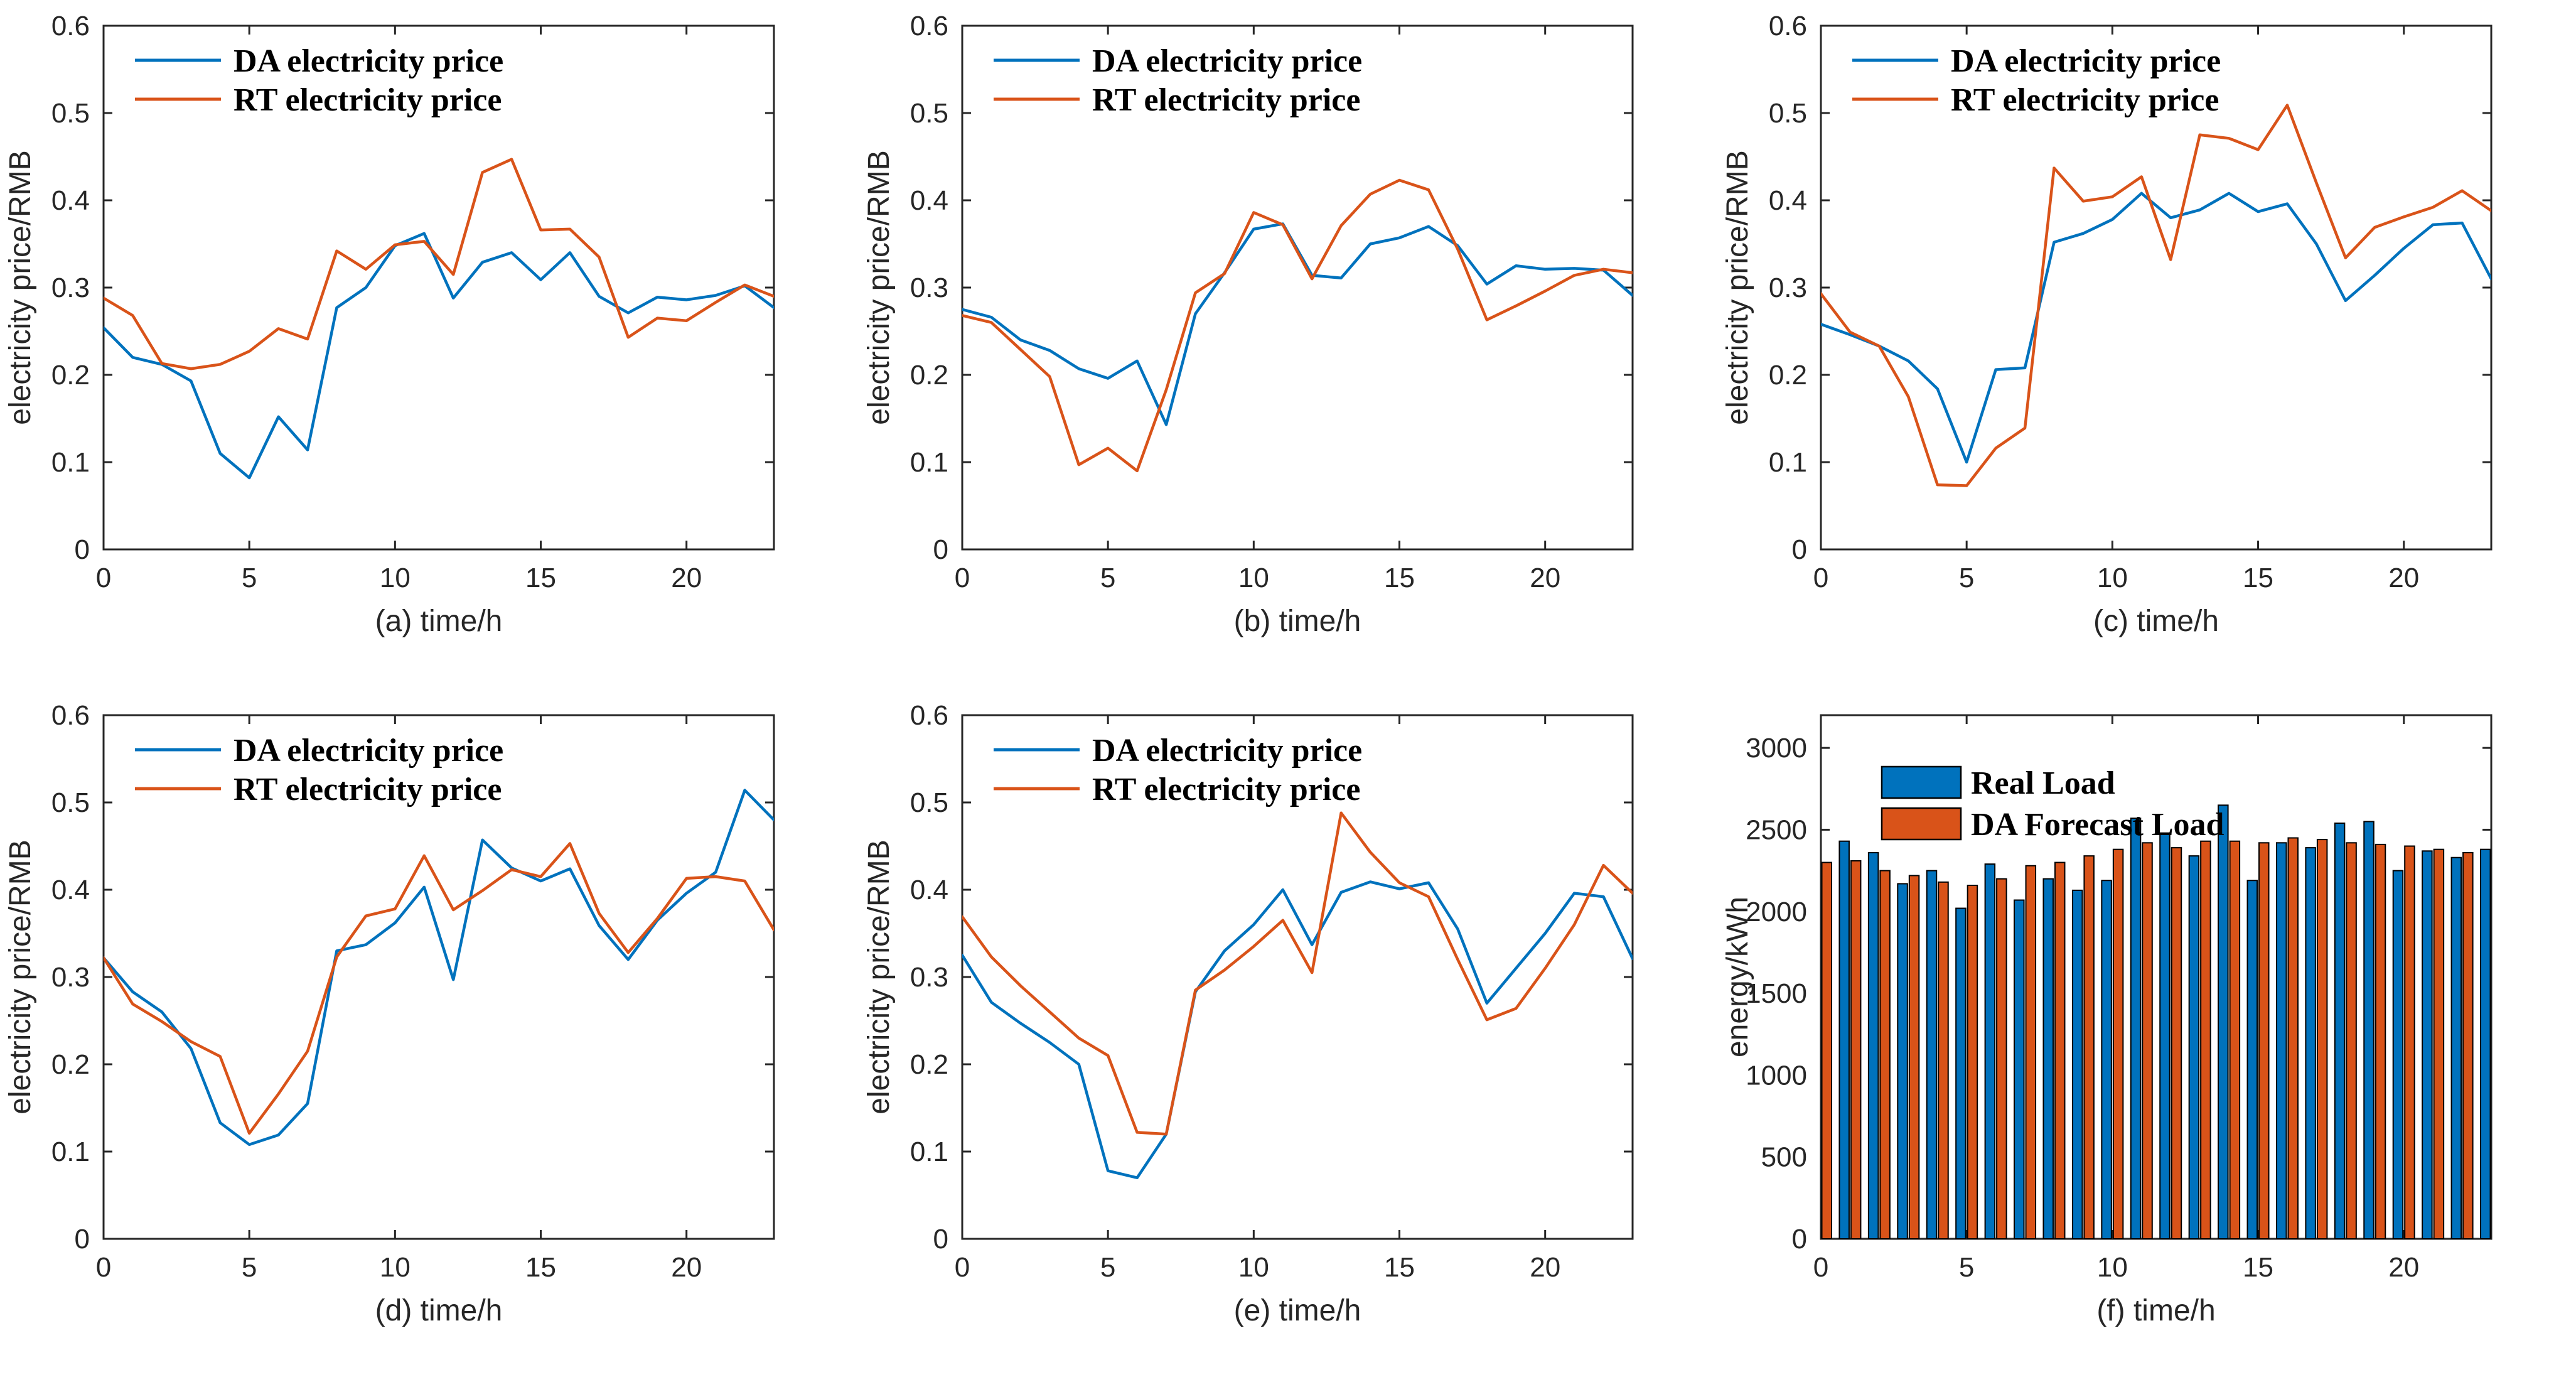 This screenshot has width=2576, height=1382. I want to click on y-axis-tick-label: 500, so click(1784, 1157).